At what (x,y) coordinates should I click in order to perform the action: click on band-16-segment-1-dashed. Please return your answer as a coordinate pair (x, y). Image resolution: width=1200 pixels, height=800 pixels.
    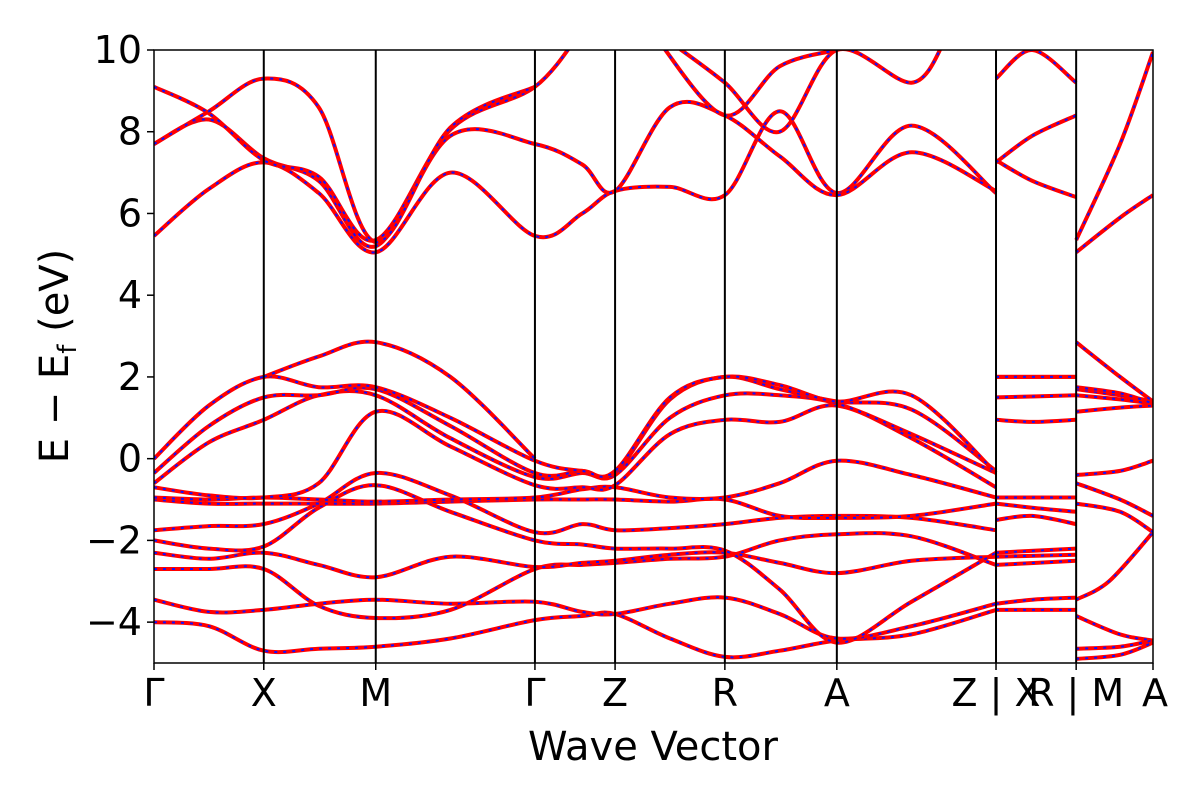
    Looking at the image, I should click on (361, 146).